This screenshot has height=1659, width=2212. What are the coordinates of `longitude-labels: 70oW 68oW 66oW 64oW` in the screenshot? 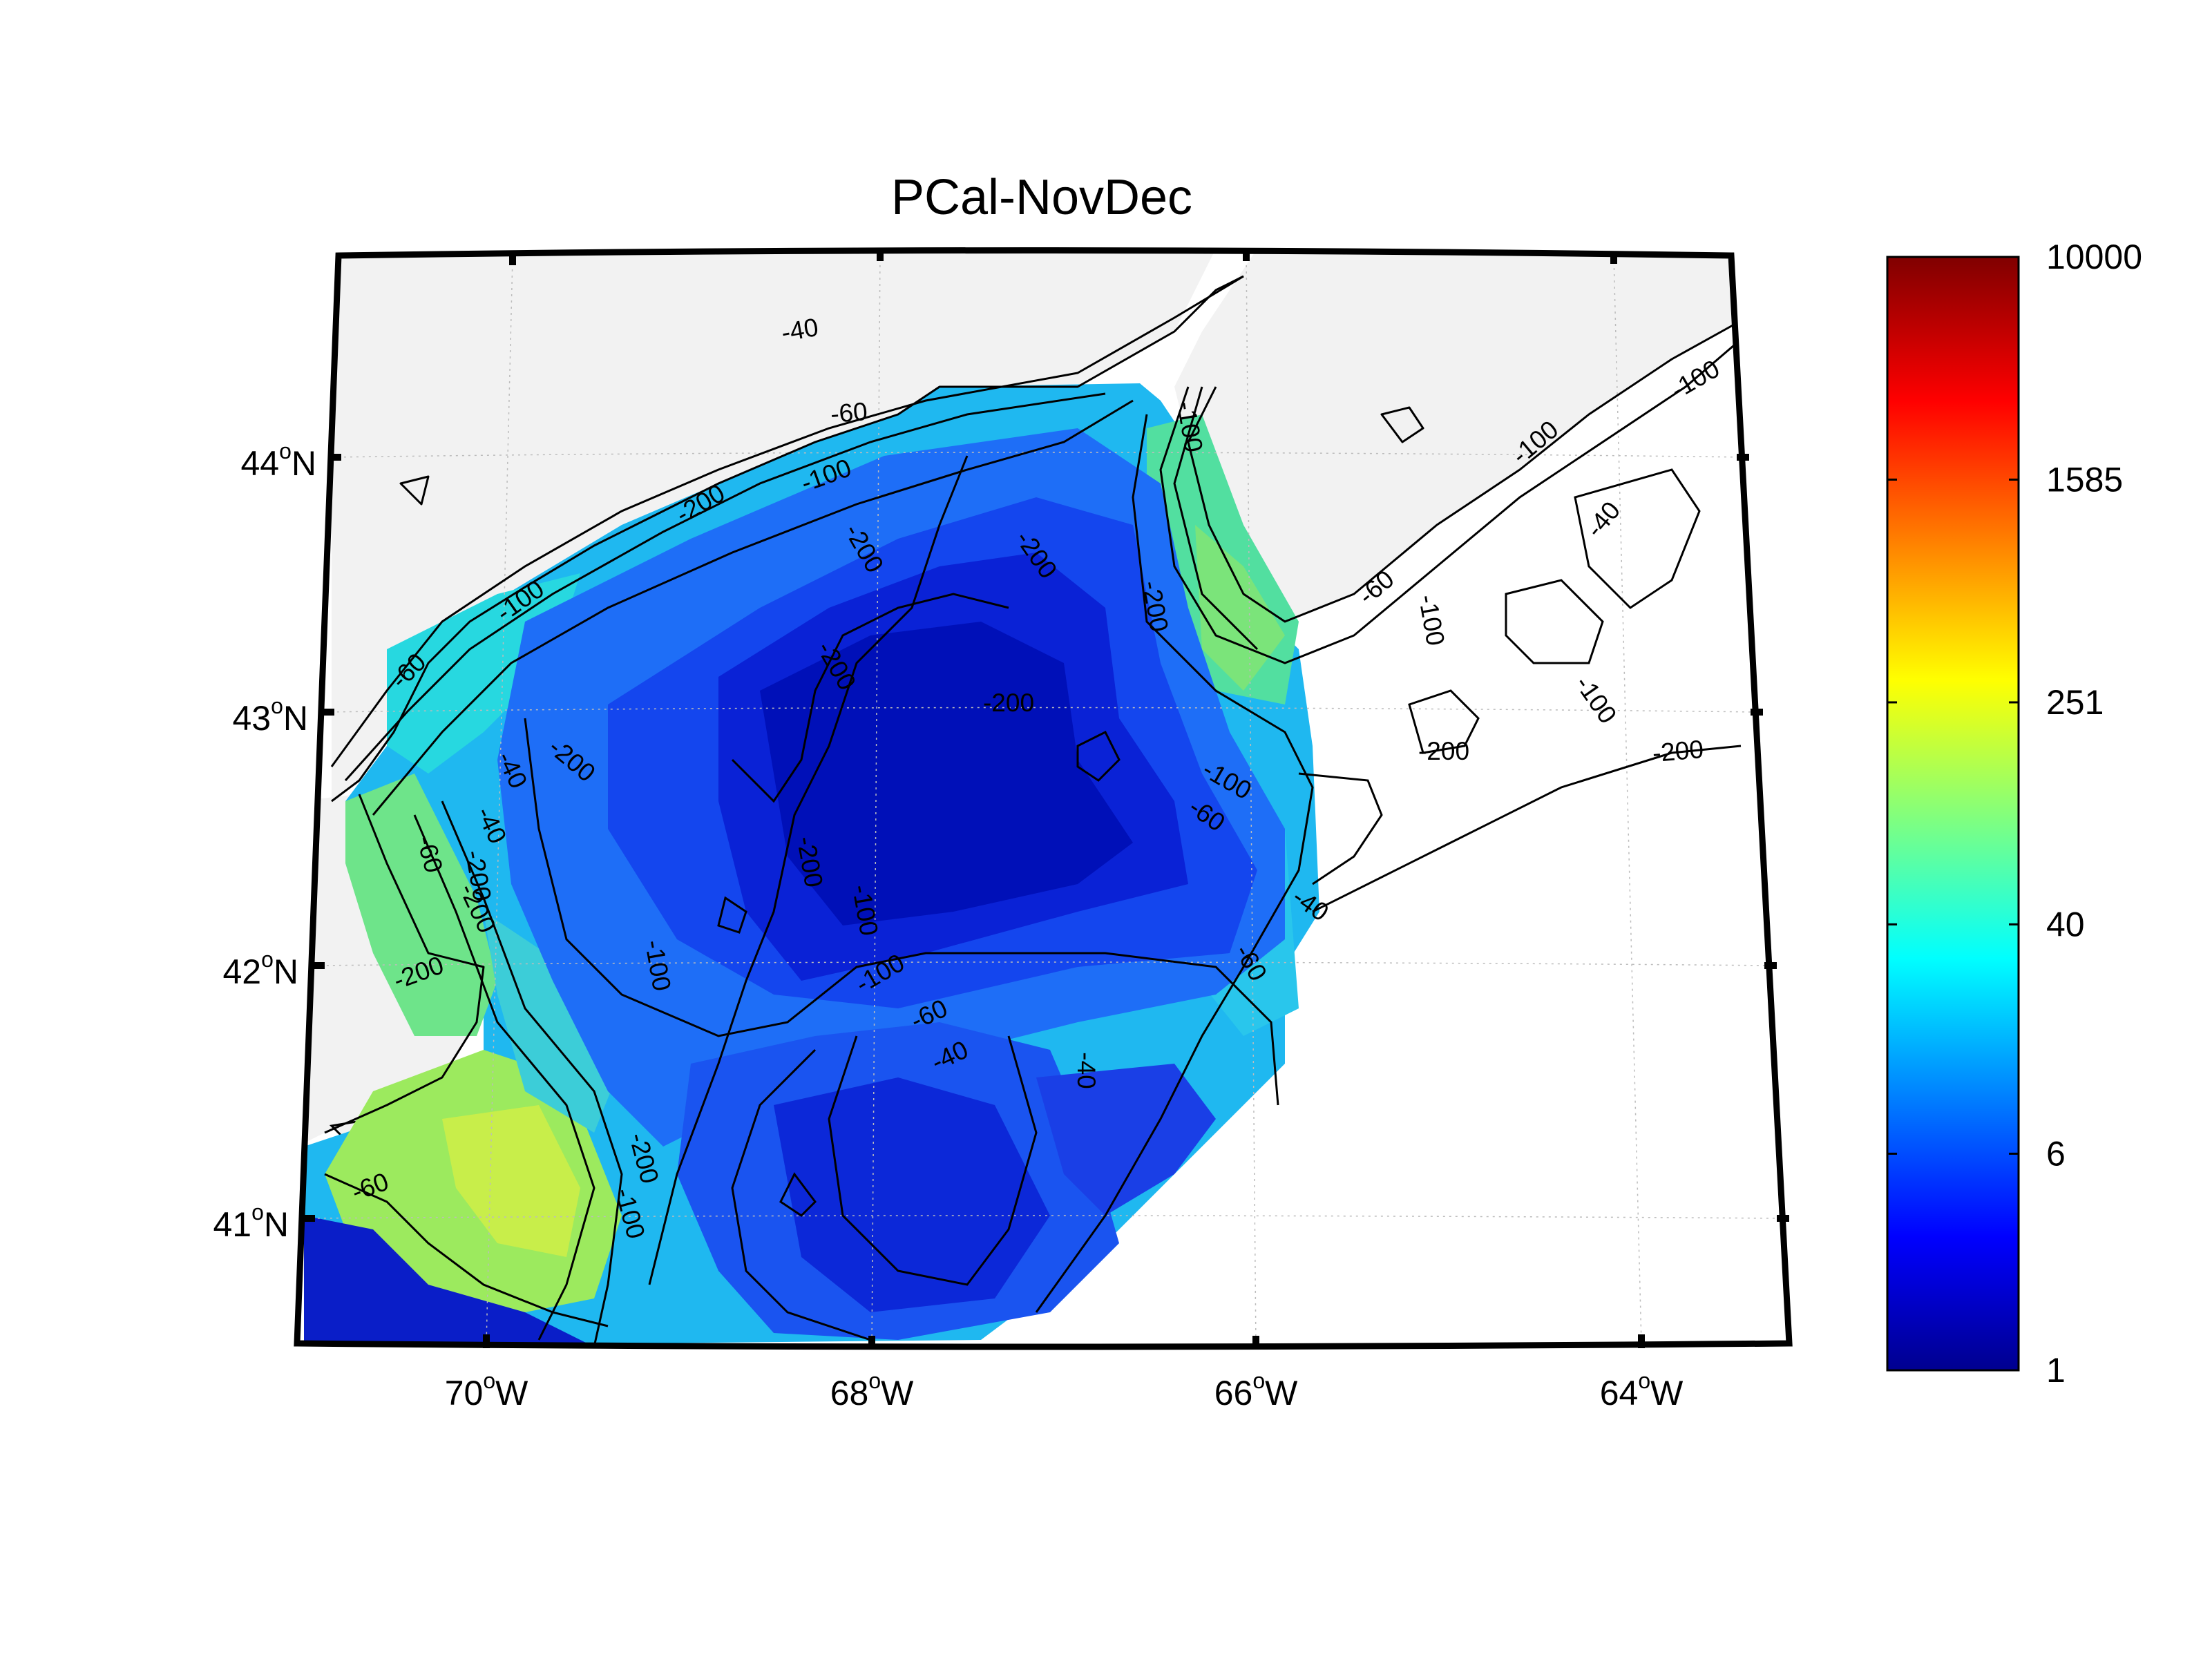 It's located at (1064, 1390).